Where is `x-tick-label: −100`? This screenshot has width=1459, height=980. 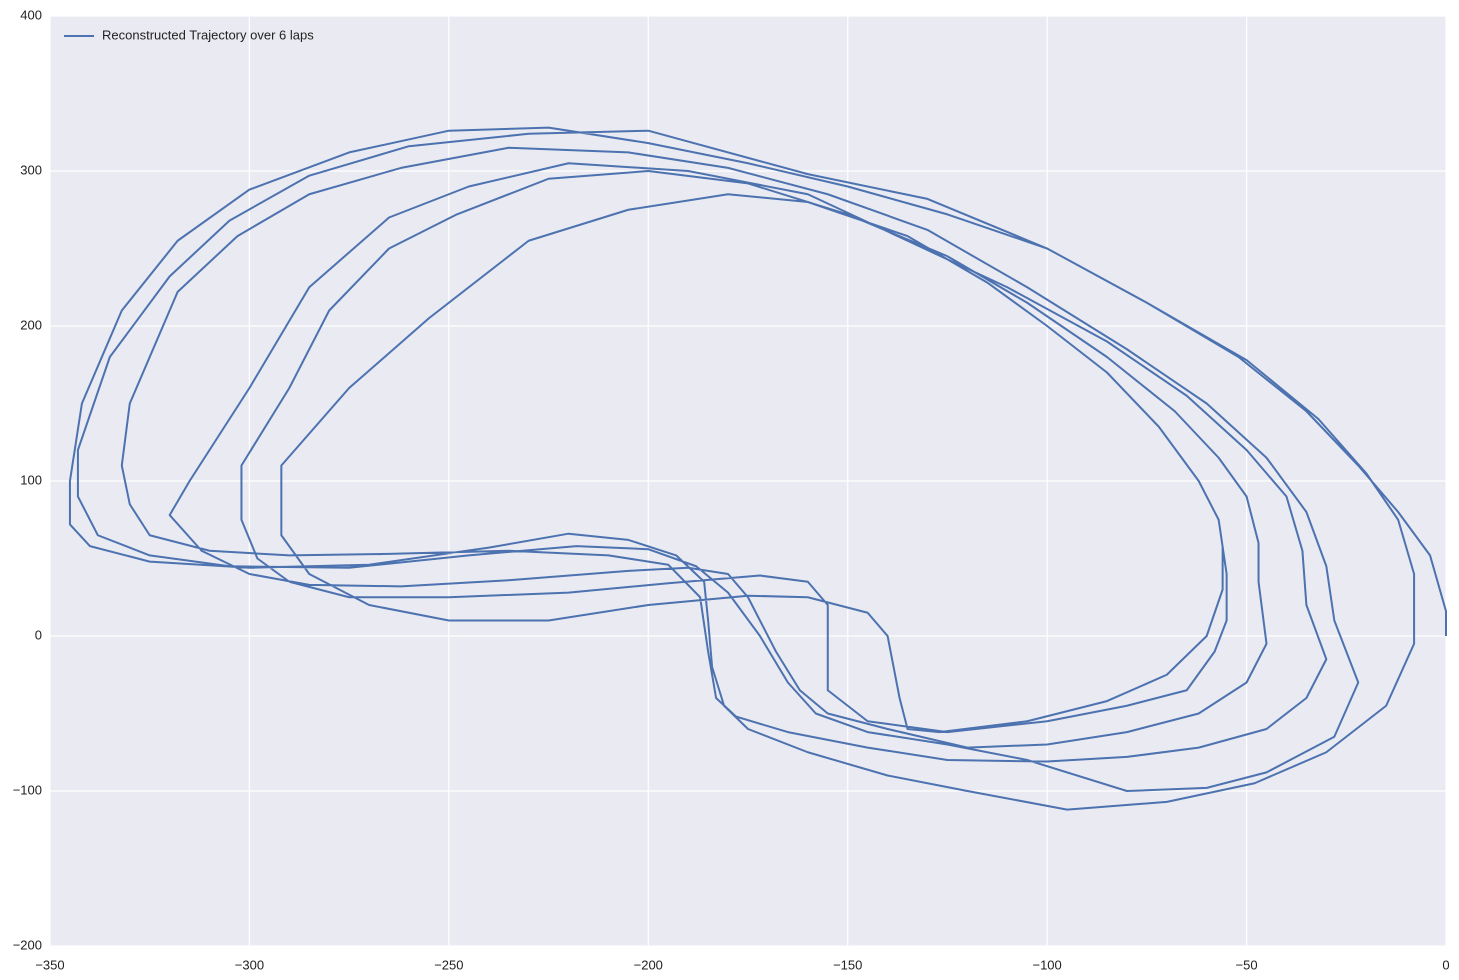
x-tick-label: −100 is located at coordinates (1046, 964).